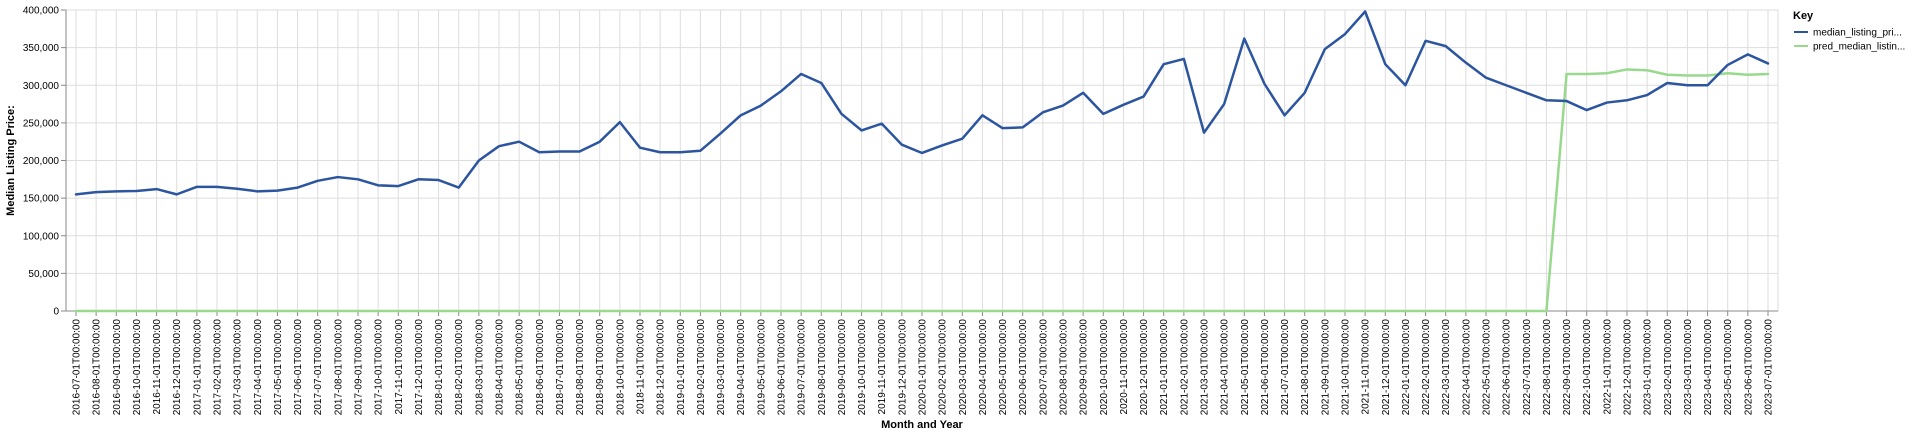  What do you see at coordinates (802, 367) in the screenshot?
I see `x-tick-label: 2019-07-01T00:00:00` at bounding box center [802, 367].